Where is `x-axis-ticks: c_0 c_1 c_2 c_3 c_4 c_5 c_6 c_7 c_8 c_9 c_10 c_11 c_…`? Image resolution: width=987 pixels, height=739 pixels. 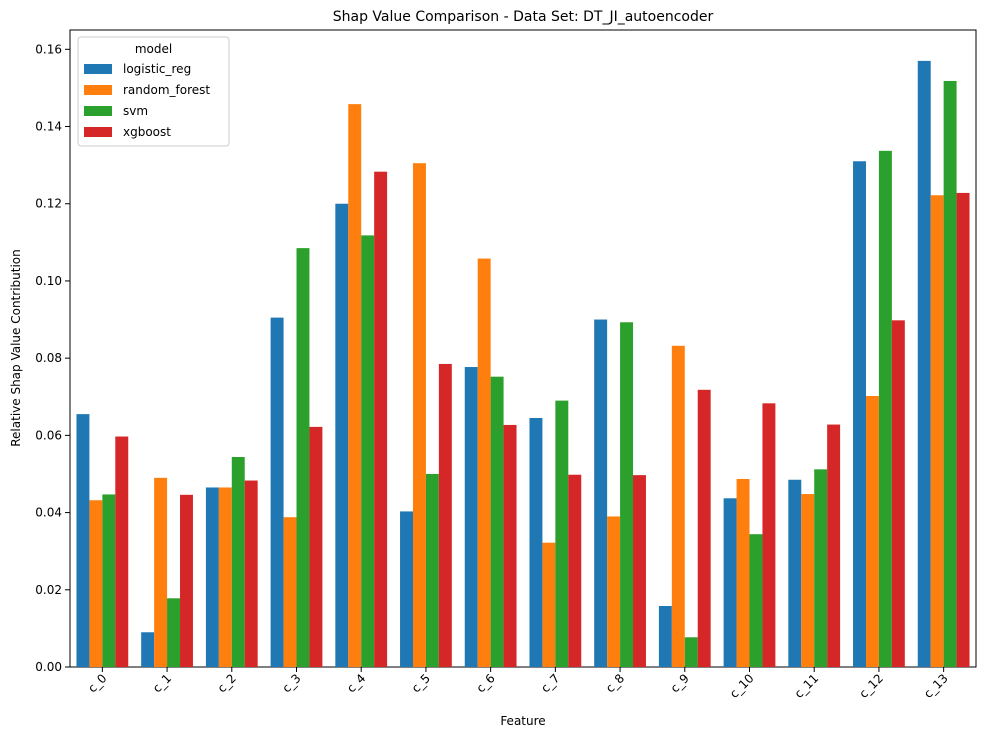
x-axis-ticks: c_0 c_1 c_2 c_3 c_4 c_5 c_6 c_7 c_8 c_9 c_10 c_11 c_… is located at coordinates (518, 684).